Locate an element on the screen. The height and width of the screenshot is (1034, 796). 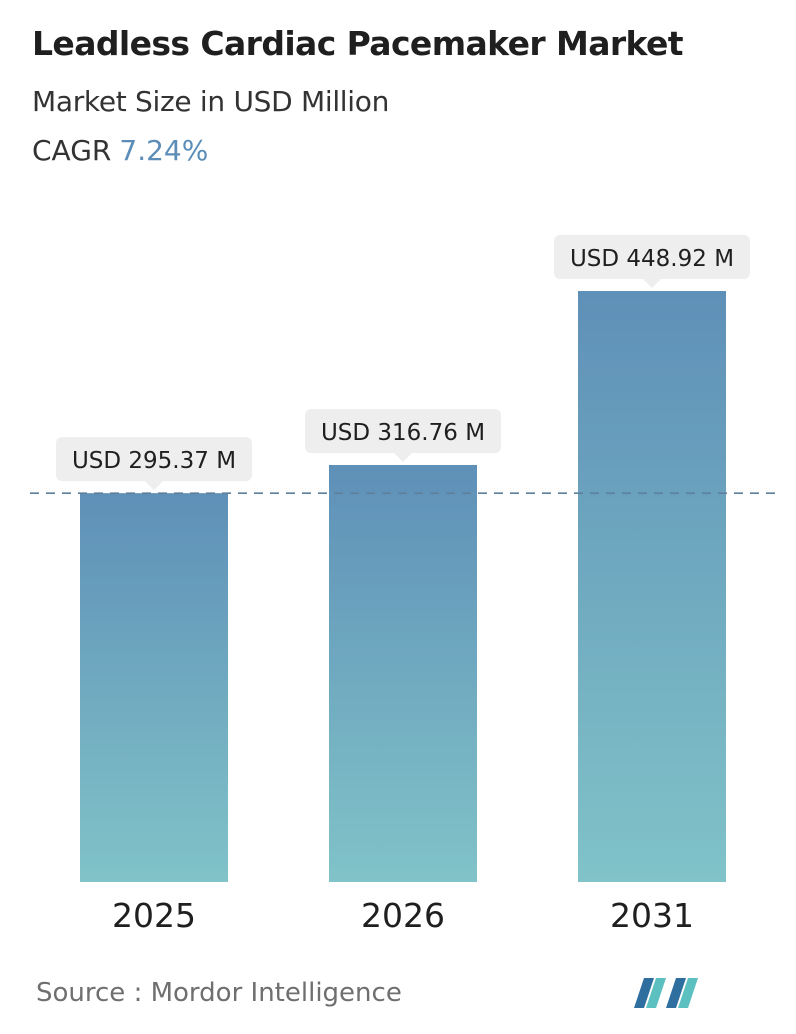
source-name: Mordor Intelligence is located at coordinates (276, 993).